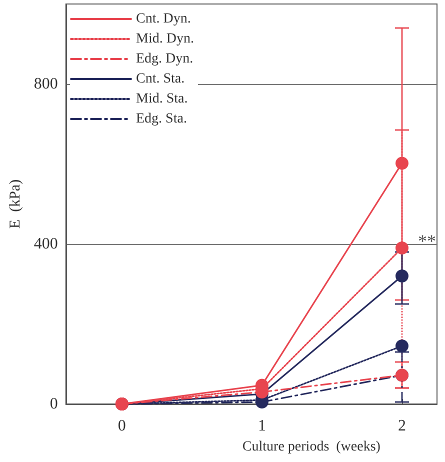 This screenshot has width=445, height=462. What do you see at coordinates (162, 99) in the screenshot?
I see `legend-label: Mid. Sta.` at bounding box center [162, 99].